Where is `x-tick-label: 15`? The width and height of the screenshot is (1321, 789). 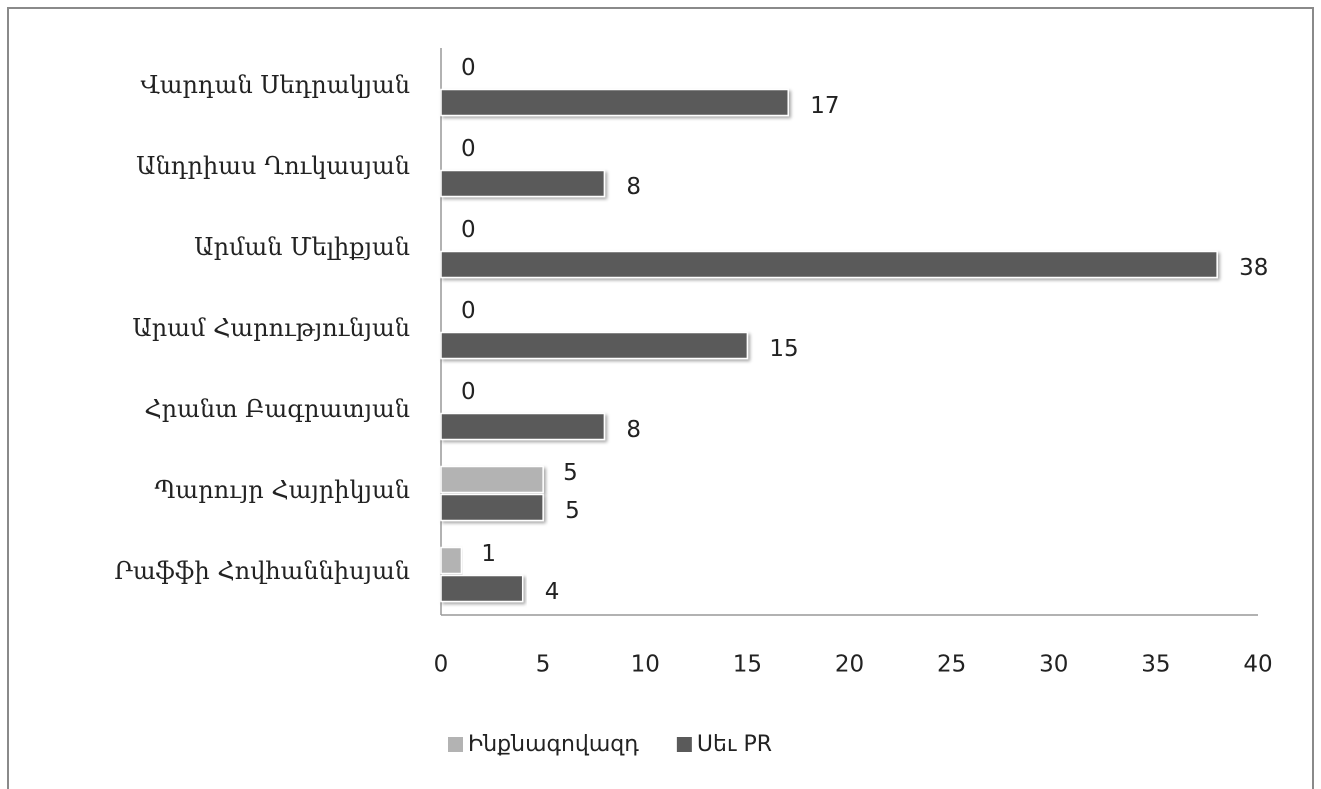 x-tick-label: 15 is located at coordinates (747, 665).